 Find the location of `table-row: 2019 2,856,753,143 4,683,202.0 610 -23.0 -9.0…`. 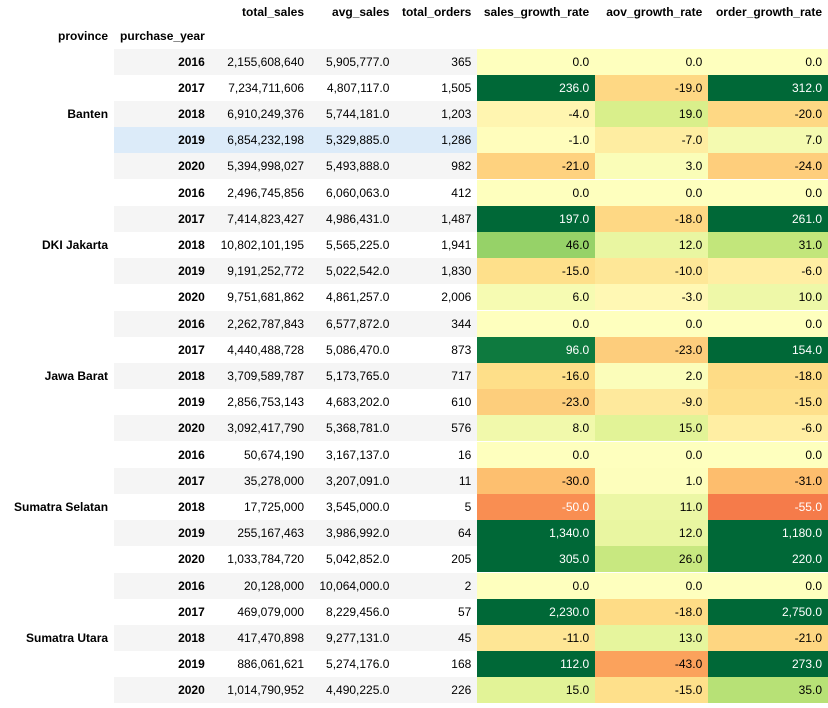

table-row: 2019 2,856,753,143 4,683,202.0 610 -23.0 -9.0… is located at coordinates (418, 402).